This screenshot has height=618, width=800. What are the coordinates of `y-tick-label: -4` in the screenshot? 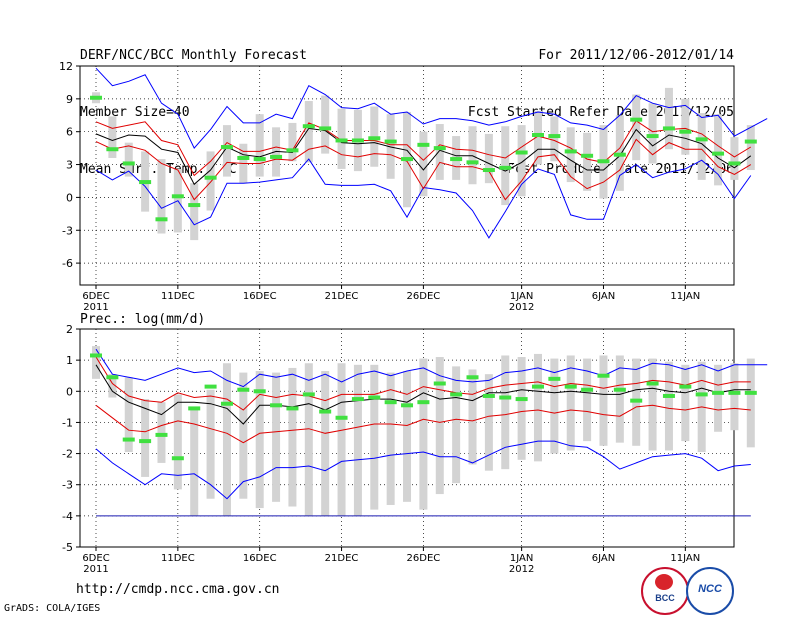 It's located at (67, 516).